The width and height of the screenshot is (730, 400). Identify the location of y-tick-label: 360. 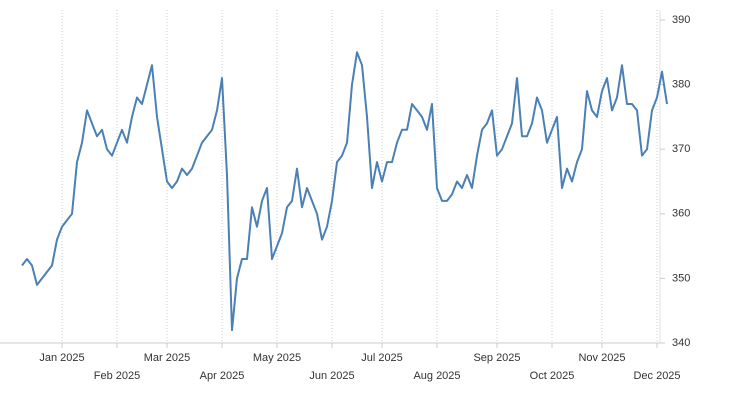
(681, 214).